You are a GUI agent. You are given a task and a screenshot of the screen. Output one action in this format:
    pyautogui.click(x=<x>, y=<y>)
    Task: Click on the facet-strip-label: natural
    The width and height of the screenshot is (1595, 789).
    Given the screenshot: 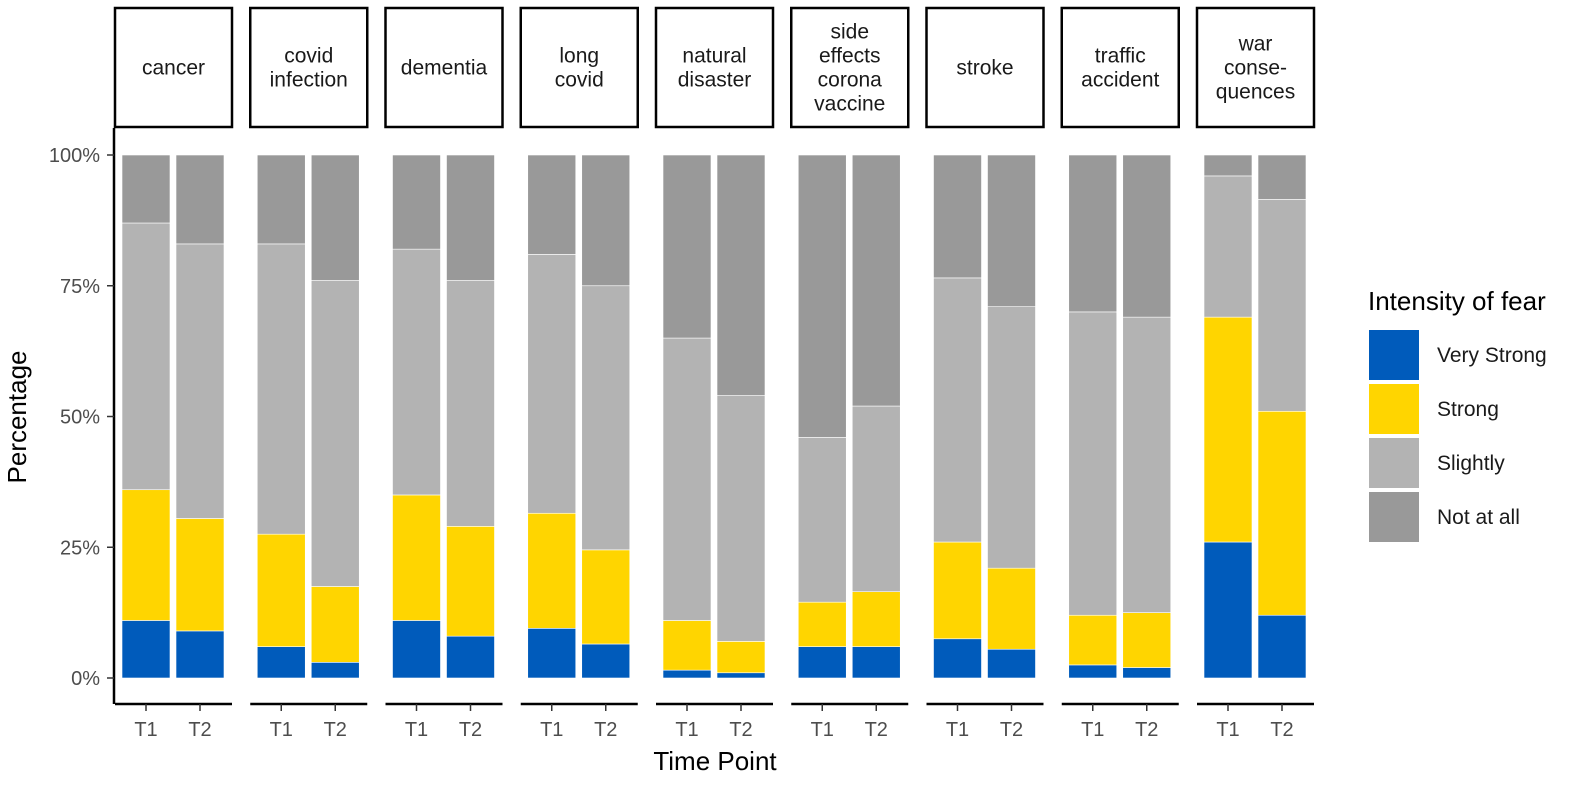 What is the action you would take?
    pyautogui.click(x=714, y=56)
    